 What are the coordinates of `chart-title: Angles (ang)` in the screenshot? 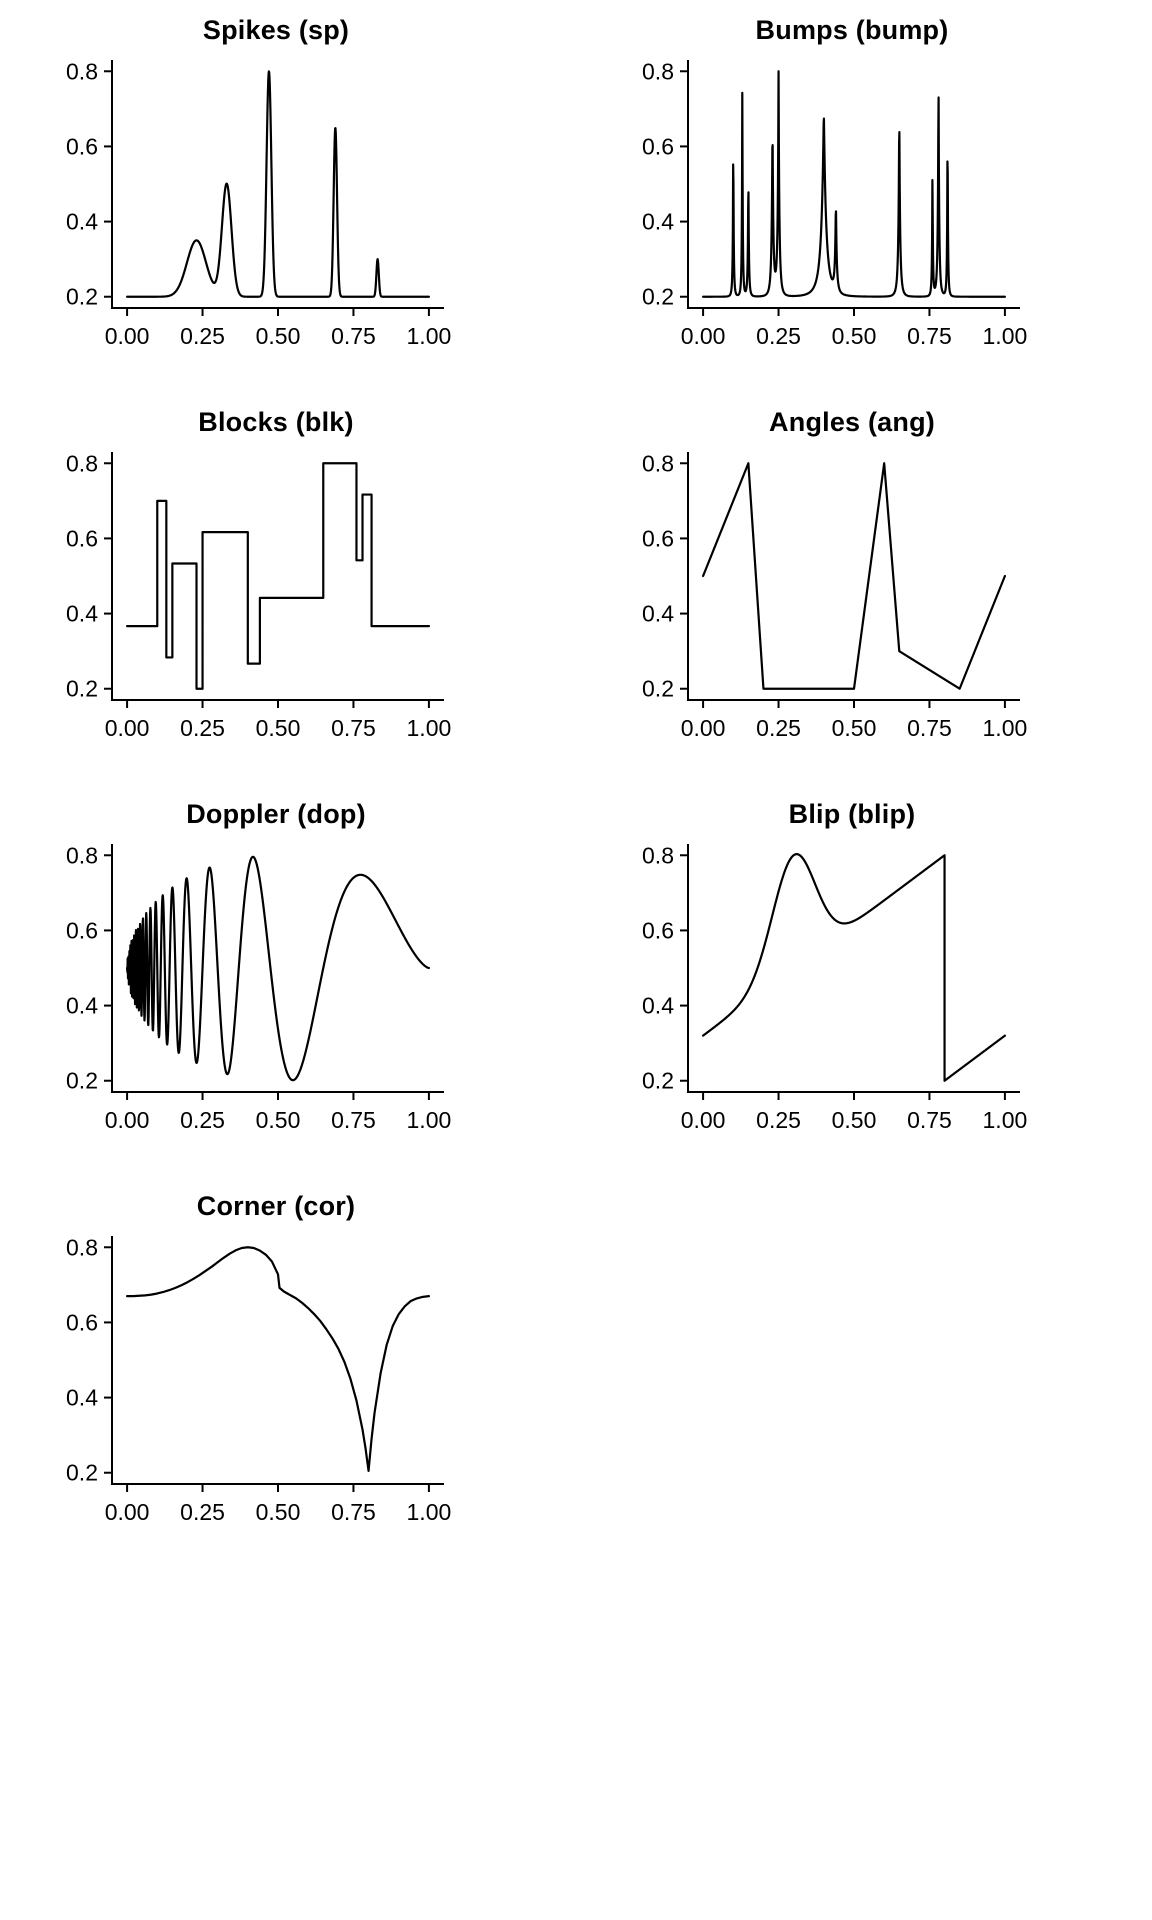 It's located at (852, 422).